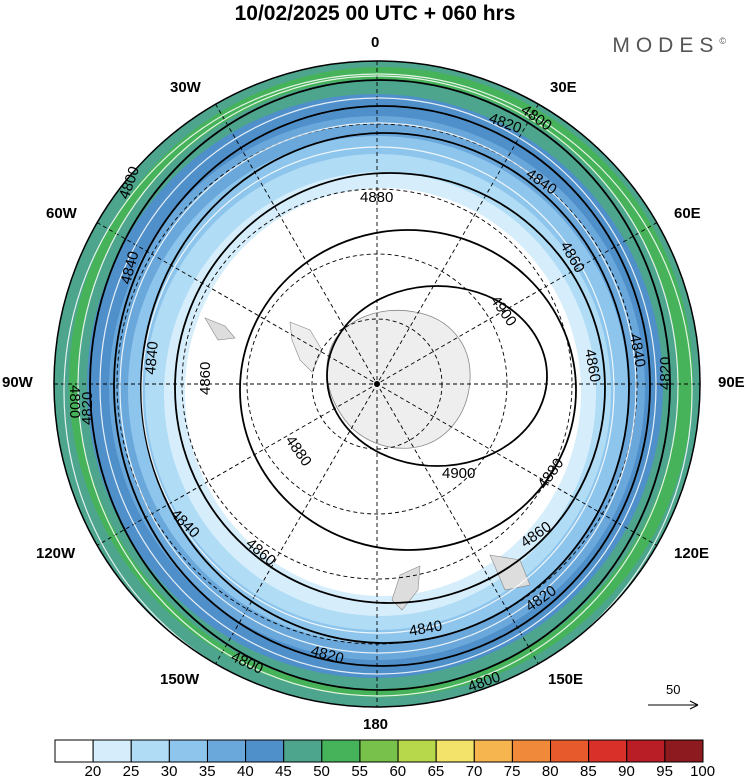  Describe the element at coordinates (61, 213) in the screenshot. I see `lon-label-60w: 60W` at that location.